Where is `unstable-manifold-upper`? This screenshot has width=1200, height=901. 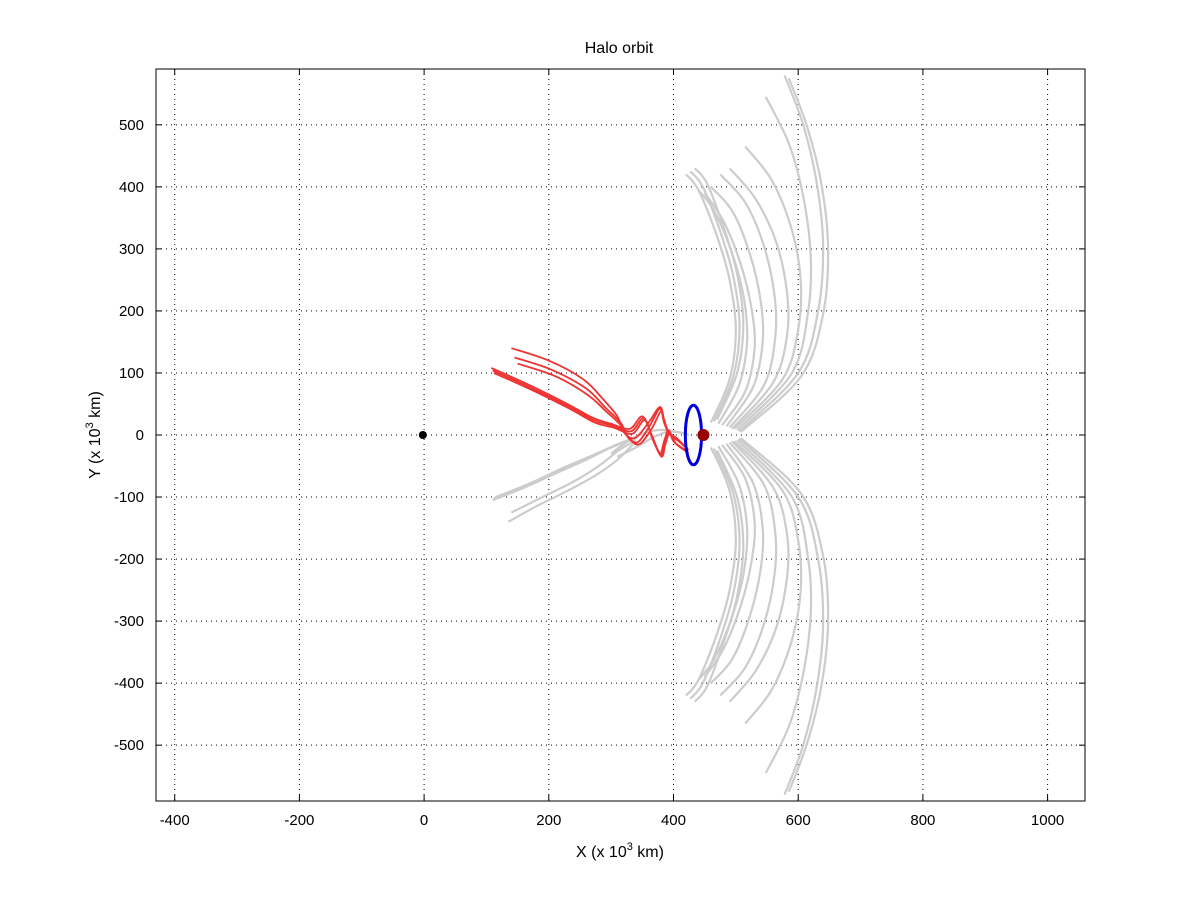
unstable-manifold-upper is located at coordinates (757, 253).